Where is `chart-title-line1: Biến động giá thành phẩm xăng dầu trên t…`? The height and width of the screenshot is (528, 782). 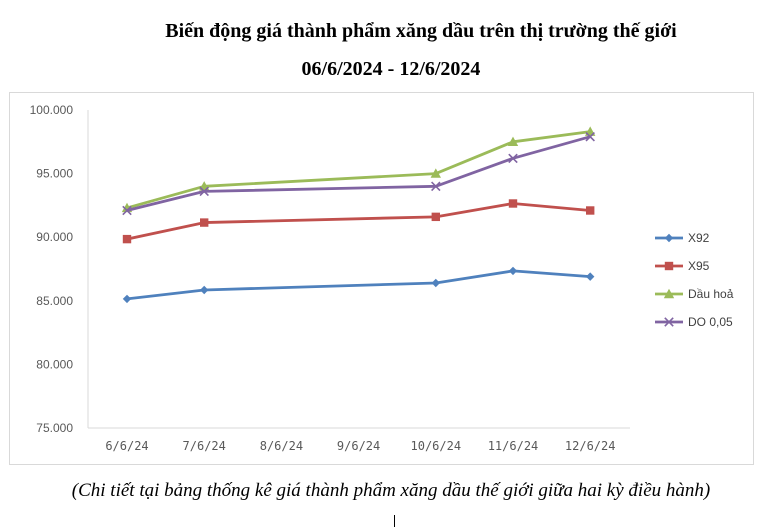
chart-title-line1: Biến động giá thành phẩm xăng dầu trên t… is located at coordinates (421, 31).